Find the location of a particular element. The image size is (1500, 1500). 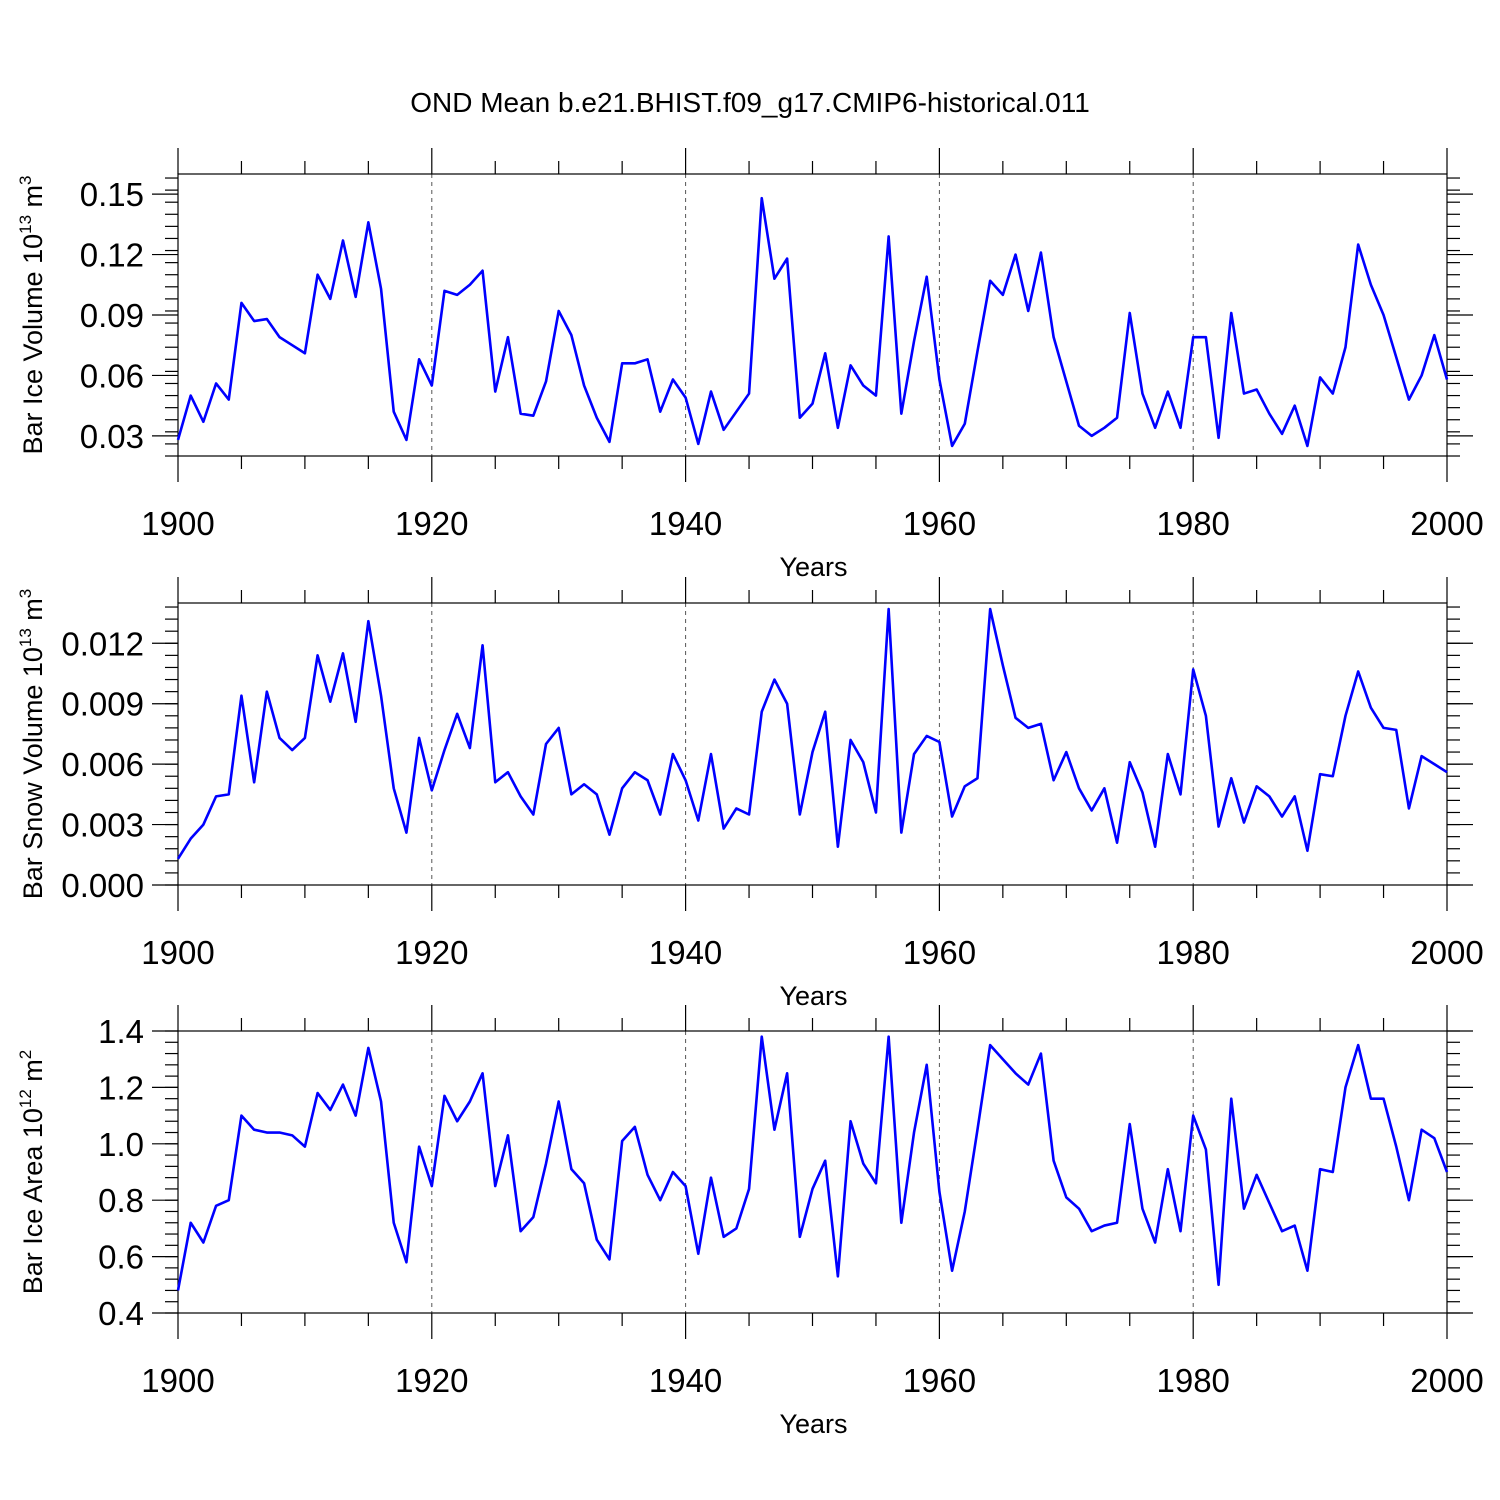

y-tick-label: 0.06 is located at coordinates (112, 375).